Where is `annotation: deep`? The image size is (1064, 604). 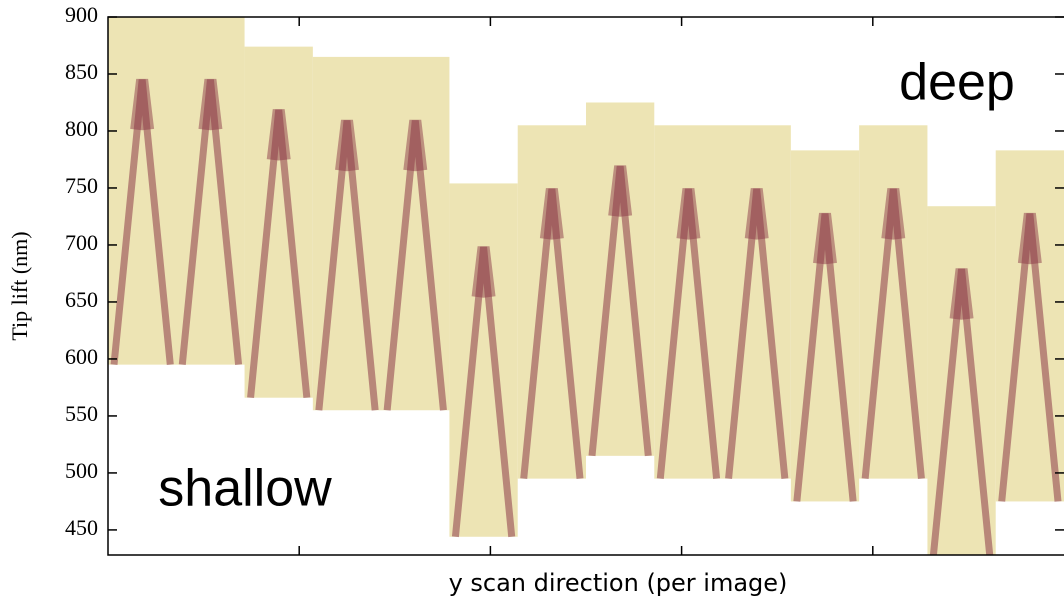
annotation: deep is located at coordinates (957, 83).